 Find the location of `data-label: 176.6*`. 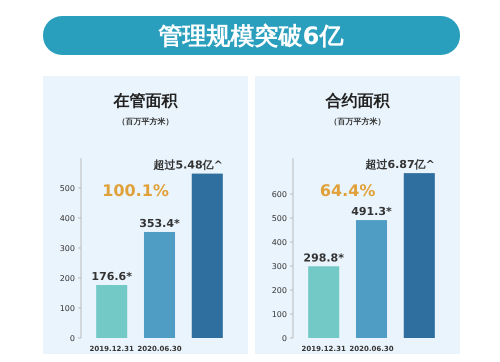

data-label: 176.6* is located at coordinates (111, 277).